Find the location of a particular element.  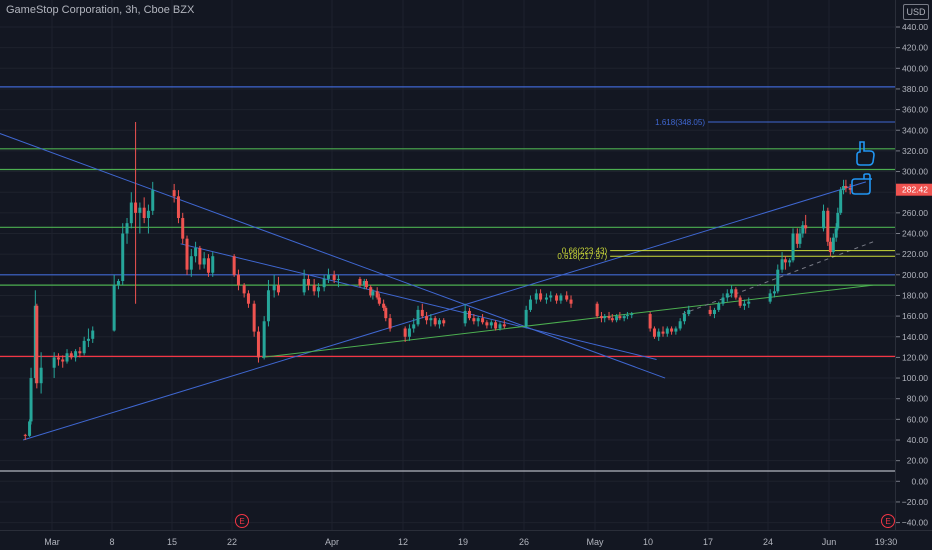

currency-button: USD is located at coordinates (916, 12).